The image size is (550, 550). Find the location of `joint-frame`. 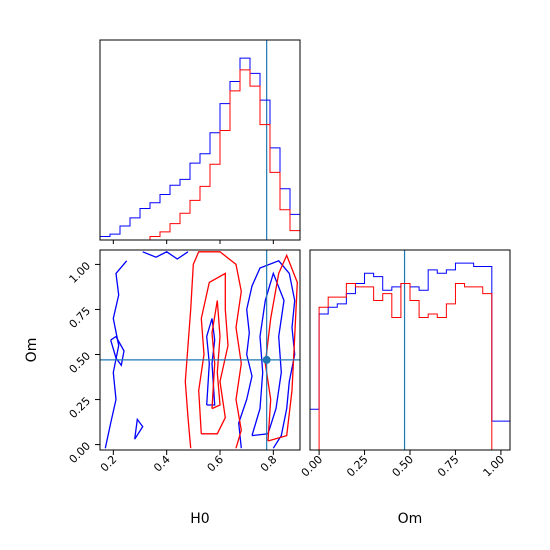

joint-frame is located at coordinates (200, 350).